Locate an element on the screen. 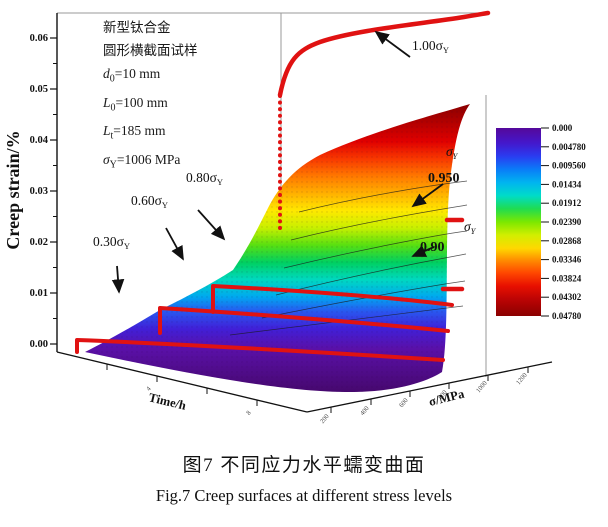  colorbar-tick-label: 0.03346 is located at coordinates (567, 260).